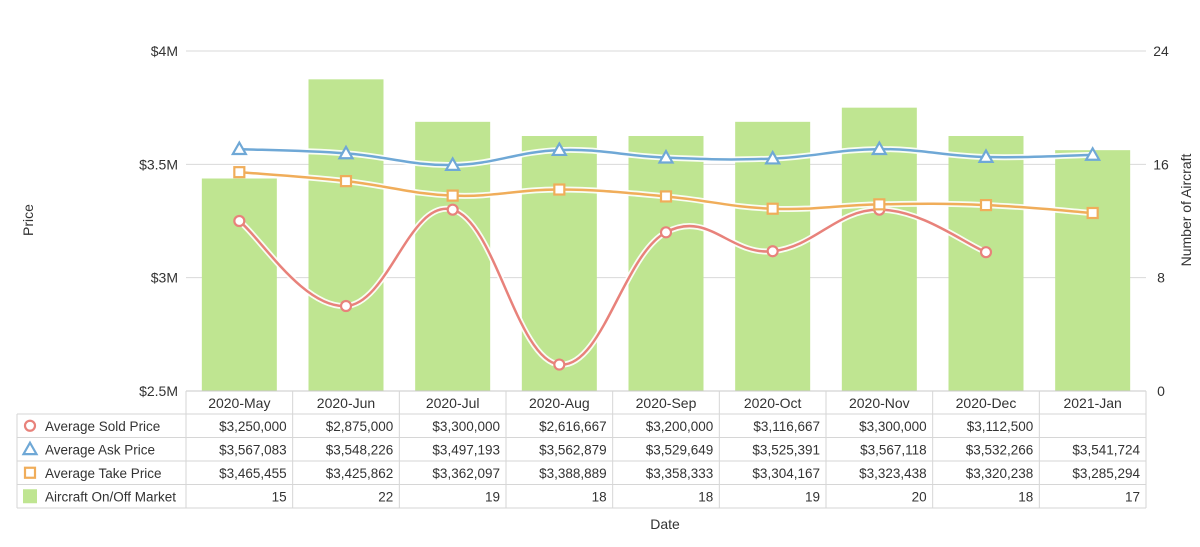 The image size is (1200, 547). I want to click on left-tick-label: $4M, so click(164, 51).